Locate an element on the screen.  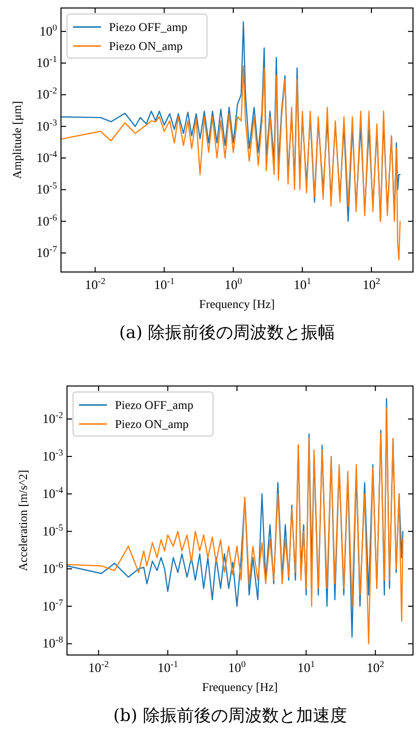
y-tick-label: 10$^{0}$ is located at coordinates (48, 30).